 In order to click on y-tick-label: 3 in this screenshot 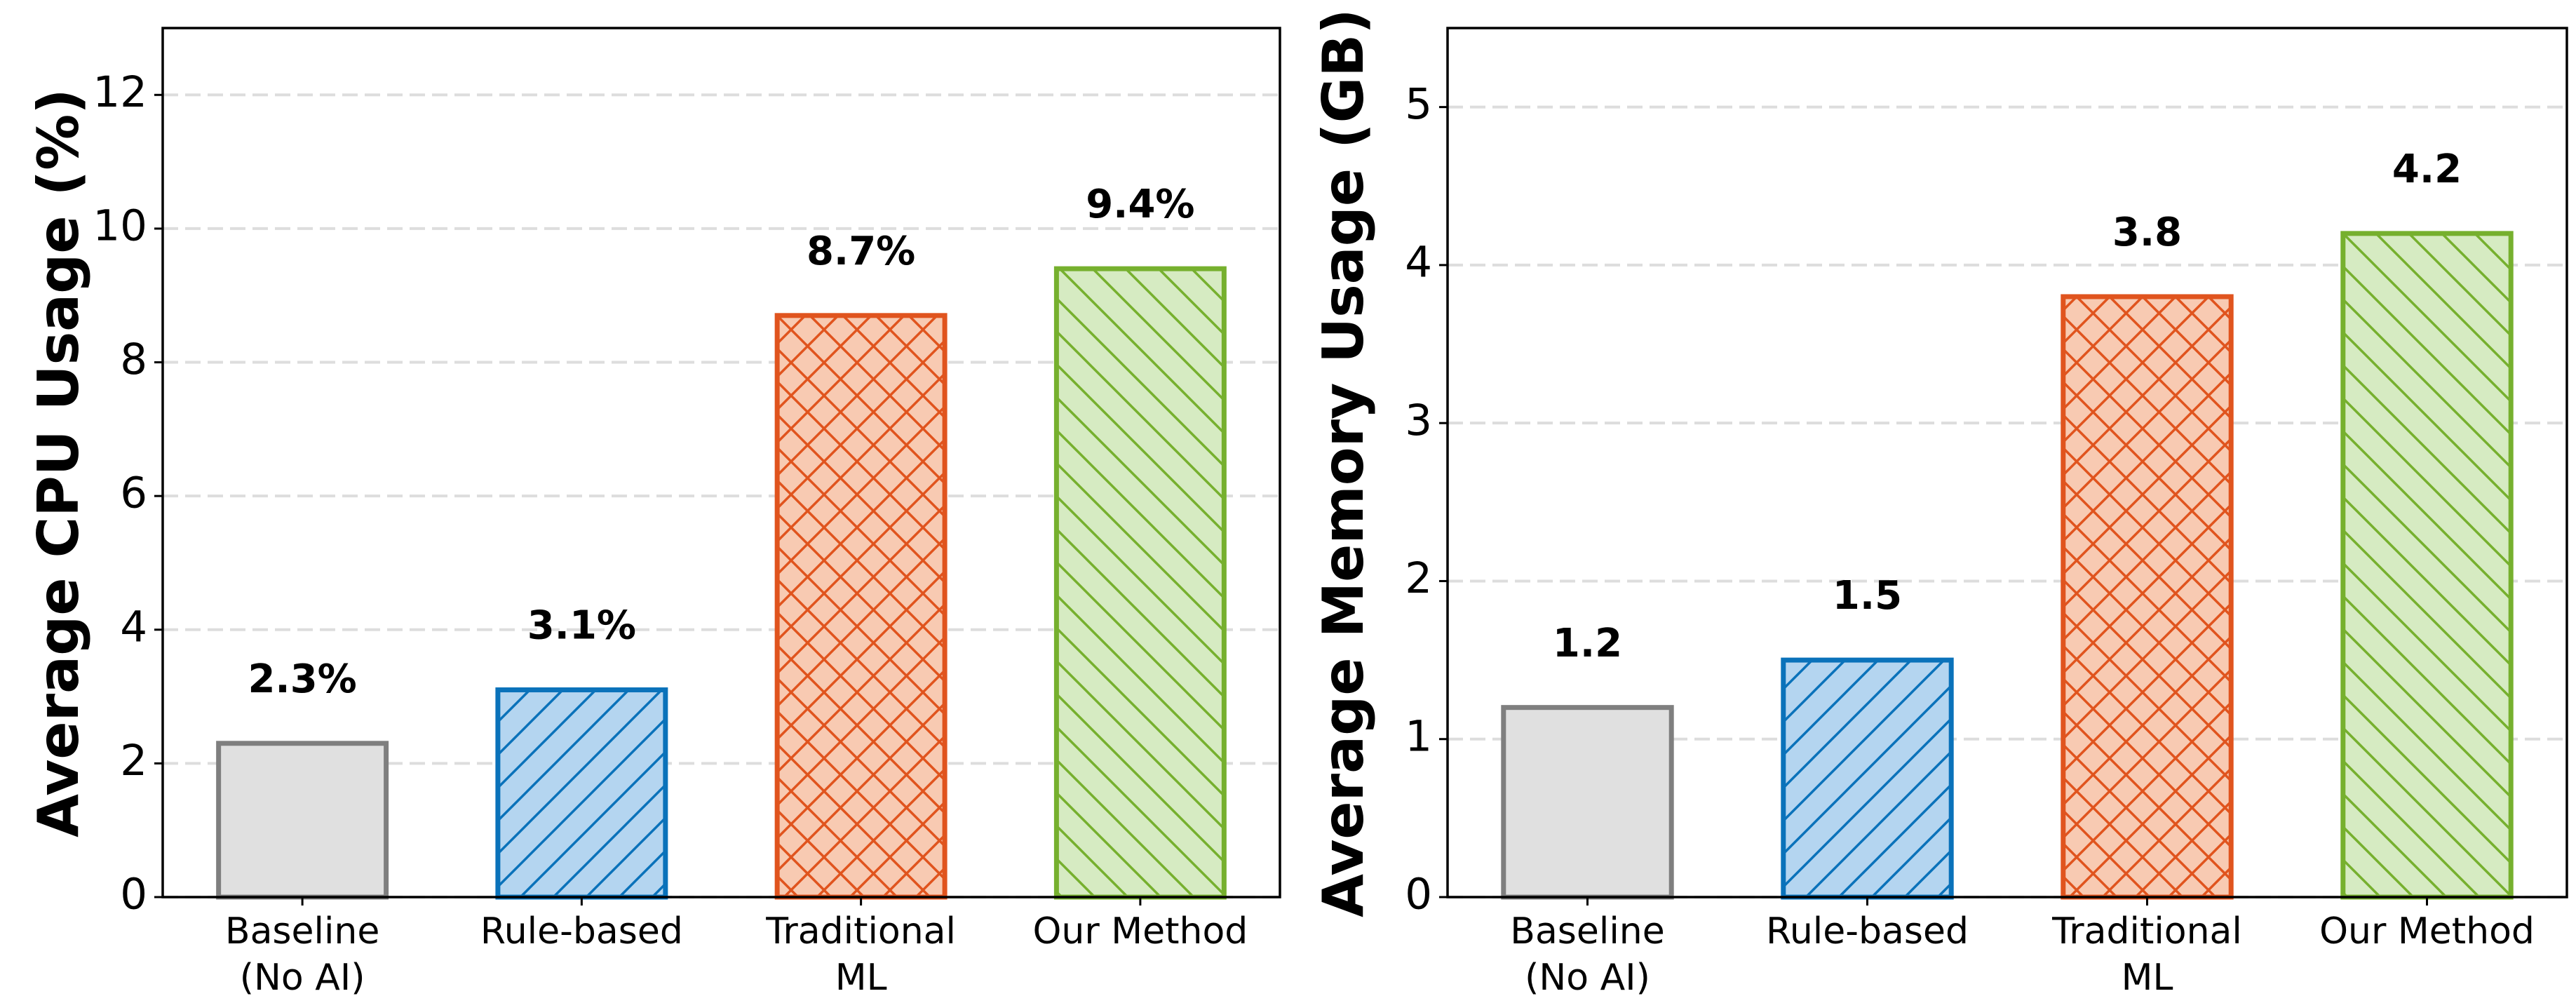, I will do `click(1418, 421)`.